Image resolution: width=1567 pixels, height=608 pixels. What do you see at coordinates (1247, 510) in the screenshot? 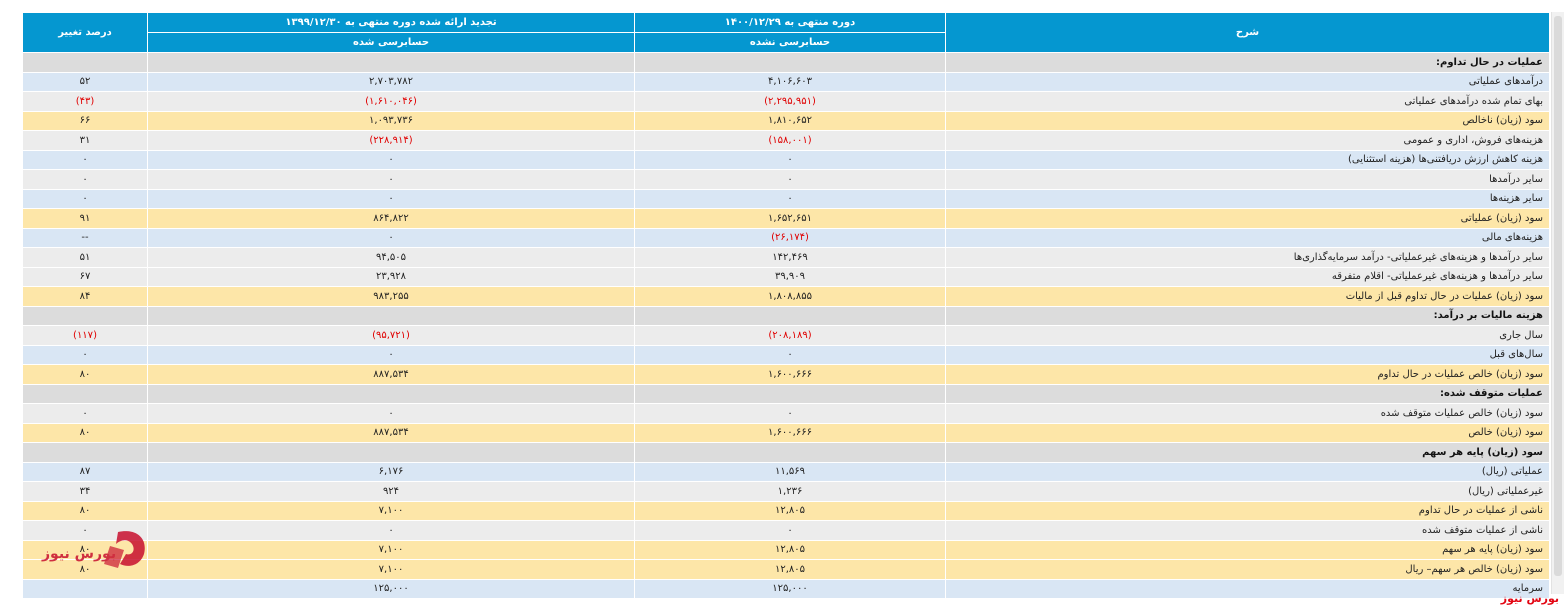
I see `row-description: ناشی از عملیات در حال تداوم` at bounding box center [1247, 510].